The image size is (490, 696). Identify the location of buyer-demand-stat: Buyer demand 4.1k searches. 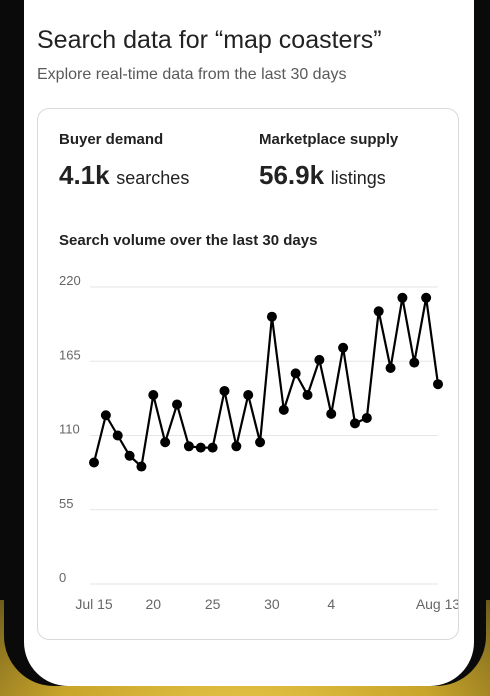
(124, 161).